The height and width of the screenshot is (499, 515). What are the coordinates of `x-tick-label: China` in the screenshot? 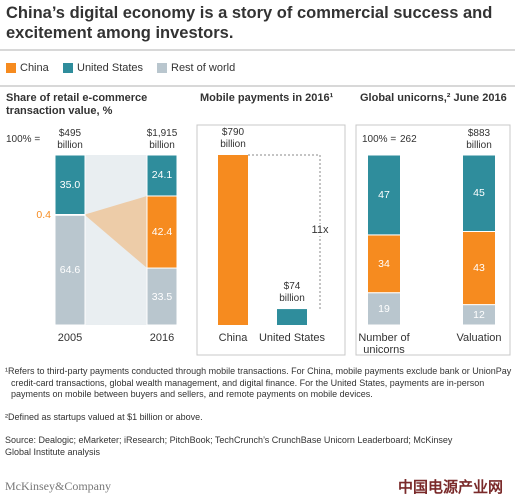 It's located at (233, 338).